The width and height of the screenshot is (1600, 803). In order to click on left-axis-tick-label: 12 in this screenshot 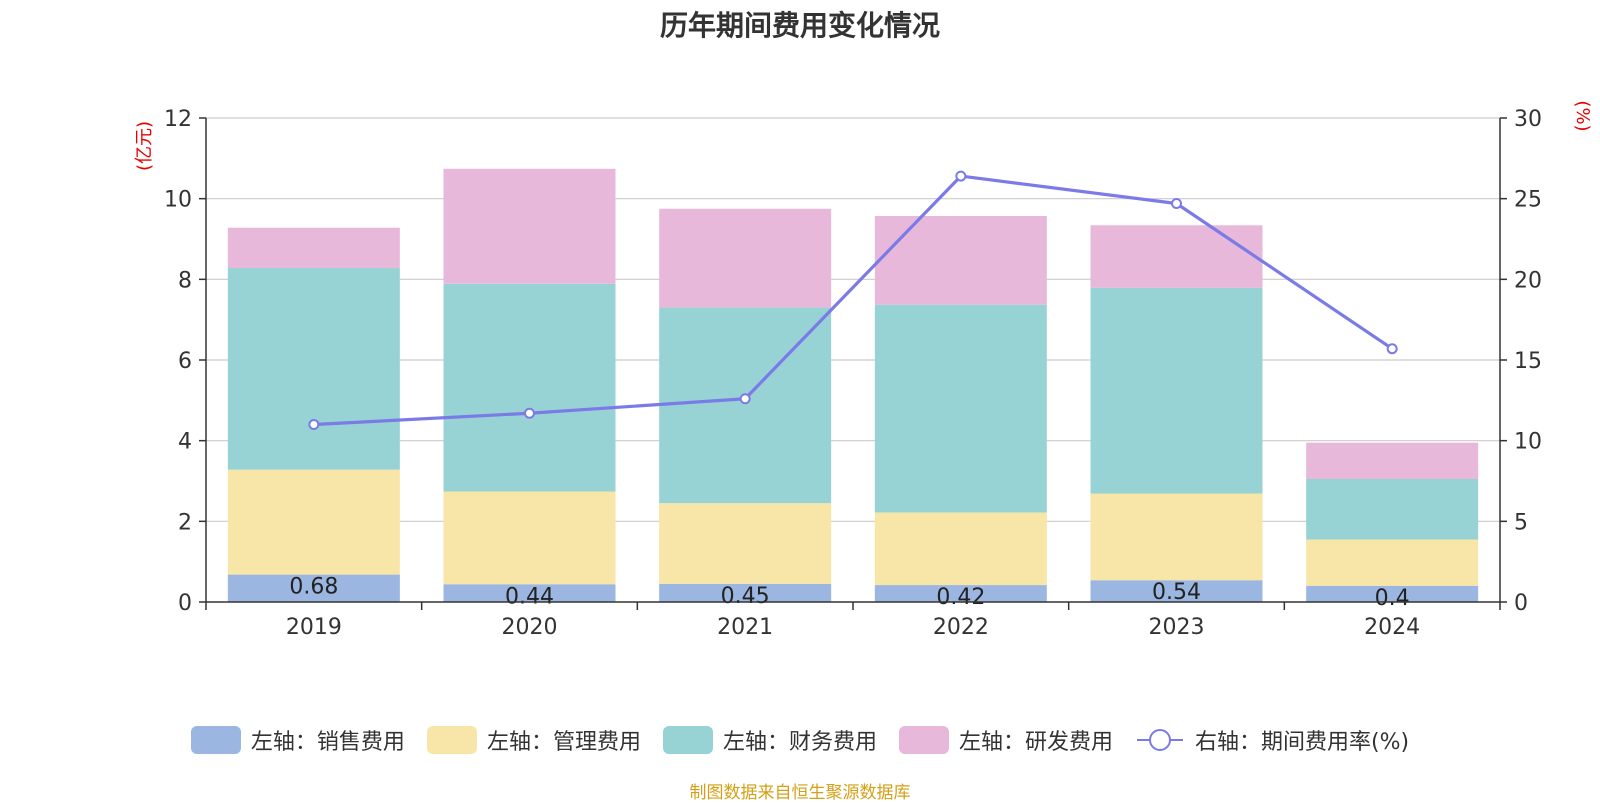, I will do `click(178, 119)`.